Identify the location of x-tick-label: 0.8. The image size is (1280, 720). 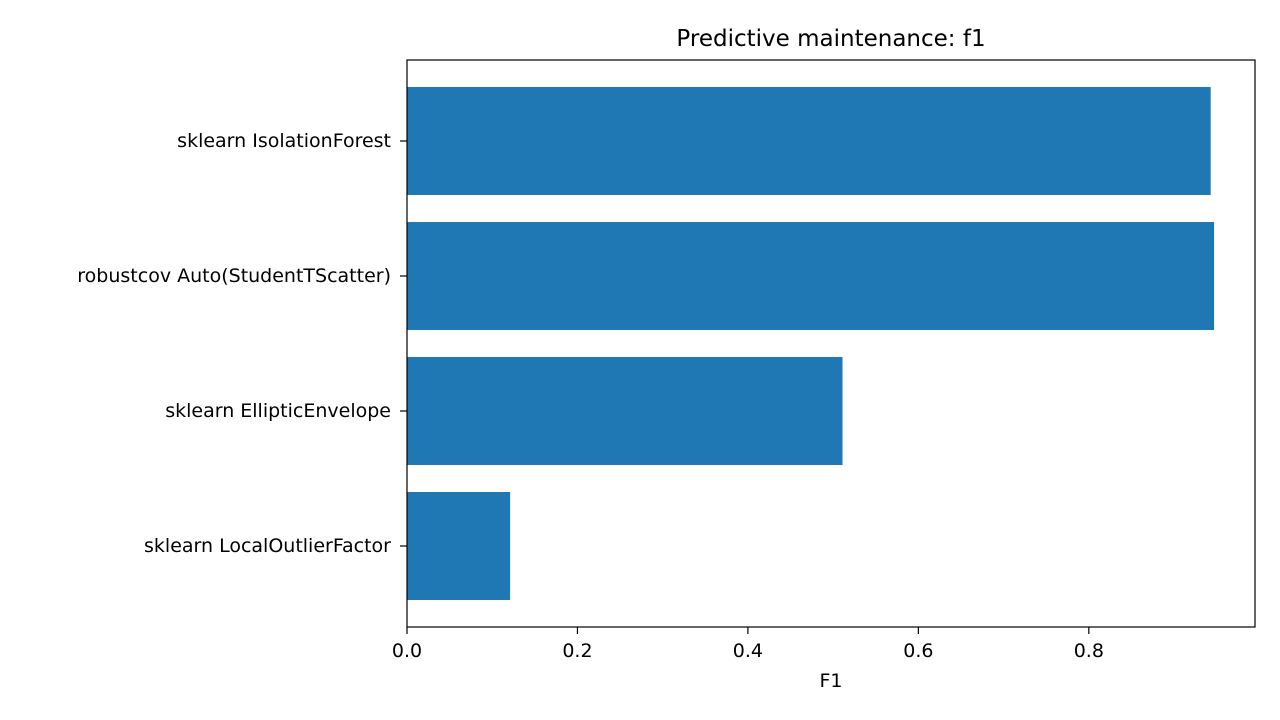
(1089, 651).